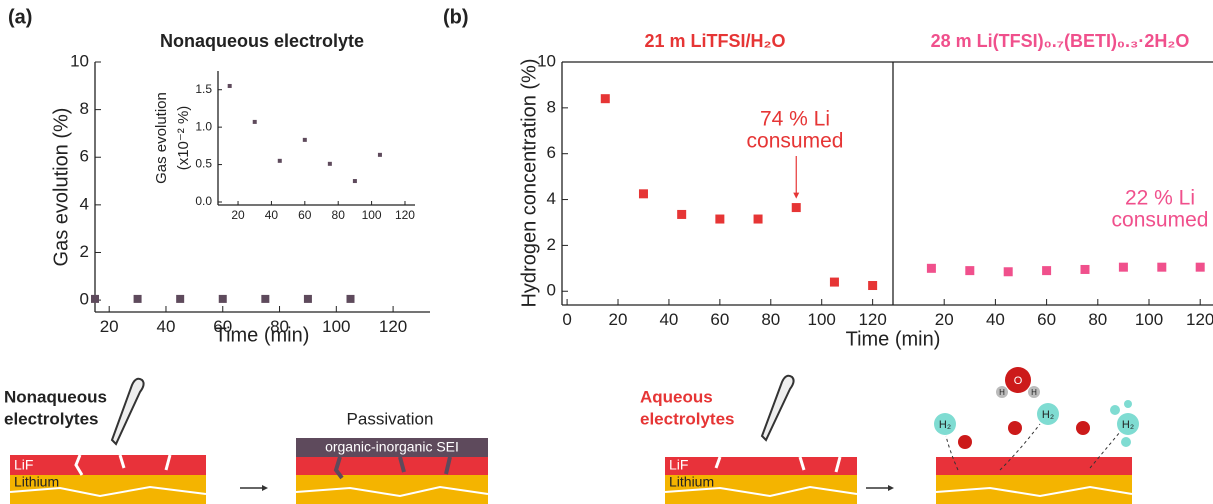 The height and width of the screenshot is (504, 1213). Describe the element at coordinates (551, 290) in the screenshot. I see `y-tick-label: 0` at that location.